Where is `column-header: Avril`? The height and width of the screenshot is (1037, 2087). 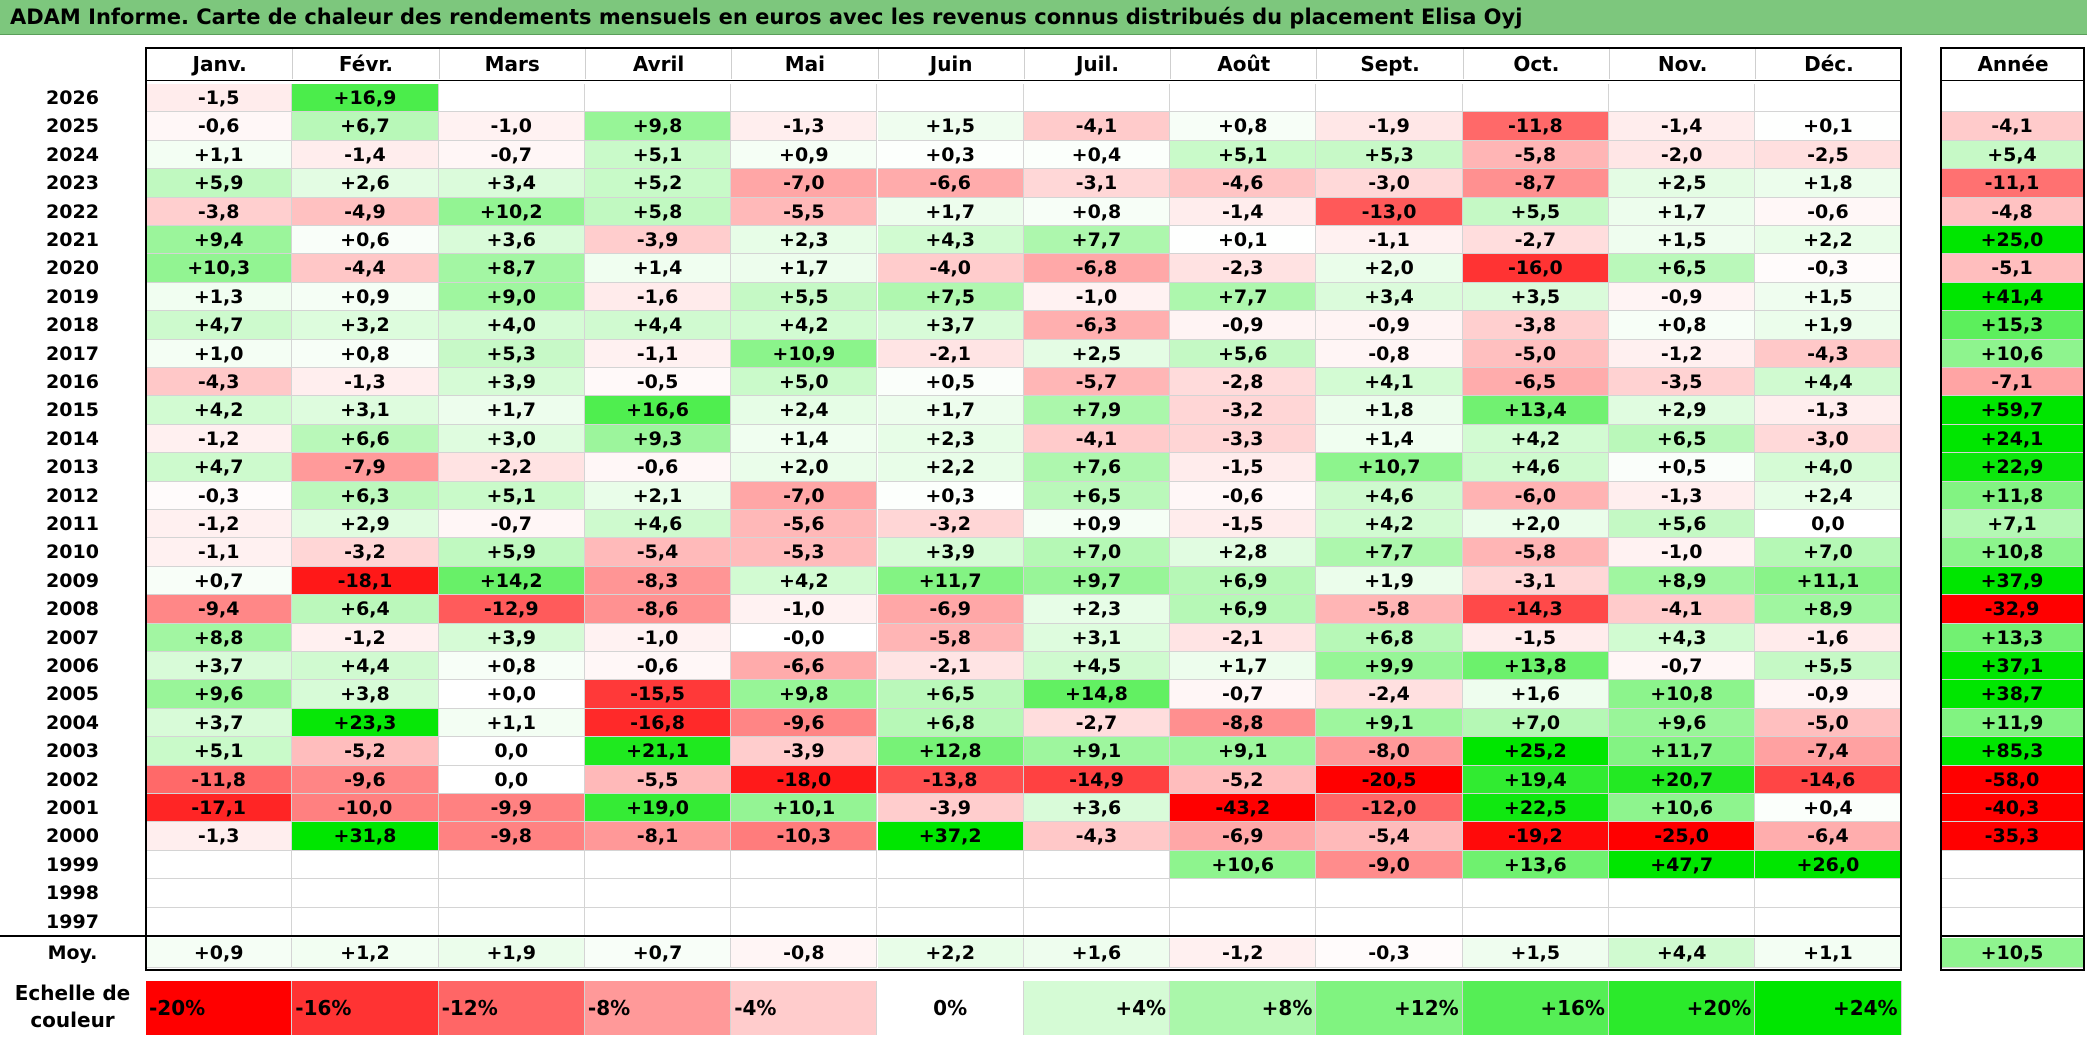 column-header: Avril is located at coordinates (657, 64).